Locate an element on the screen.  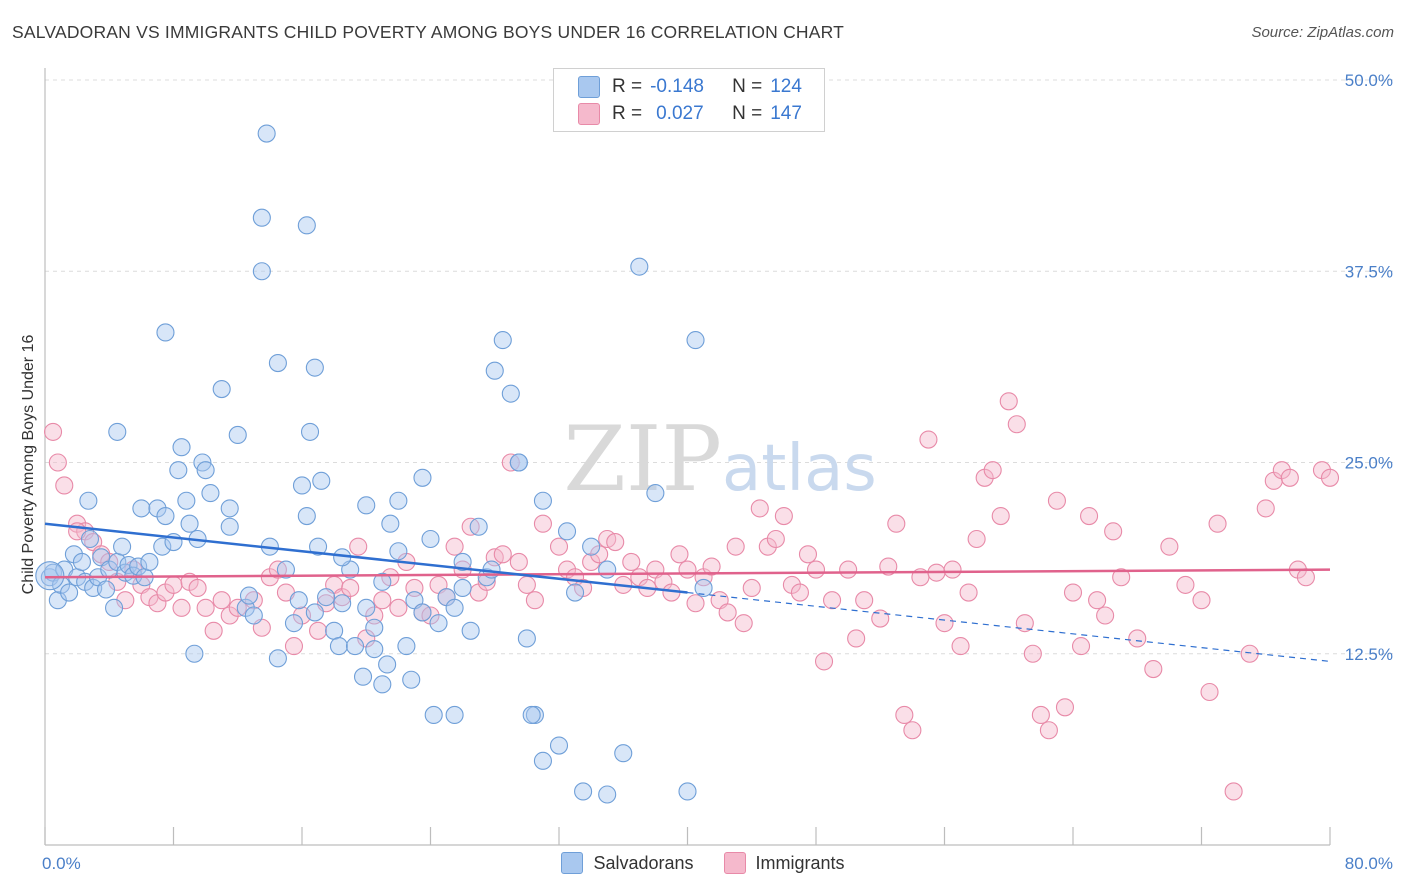
n-value: 124 is located at coordinates (786, 86).